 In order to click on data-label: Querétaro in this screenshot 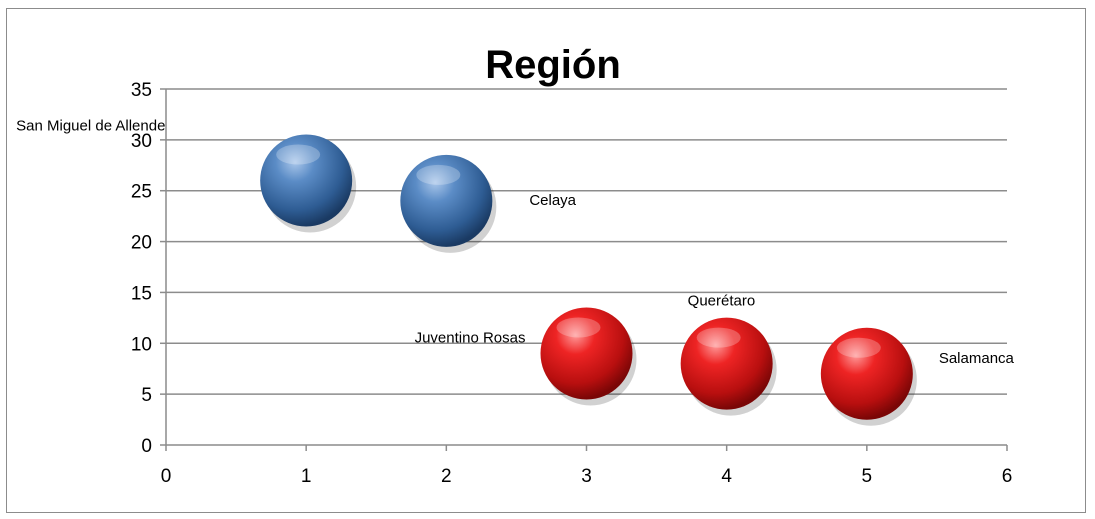, I will do `click(722, 301)`.